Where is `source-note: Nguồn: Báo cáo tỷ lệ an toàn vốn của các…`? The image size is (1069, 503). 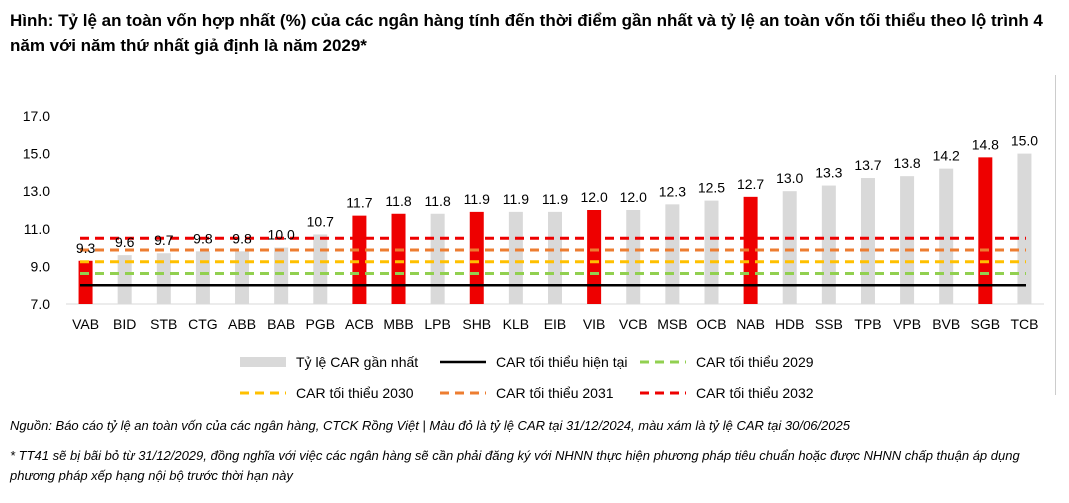
source-note: Nguồn: Báo cáo tỷ lệ an toàn vốn của các… is located at coordinates (430, 425).